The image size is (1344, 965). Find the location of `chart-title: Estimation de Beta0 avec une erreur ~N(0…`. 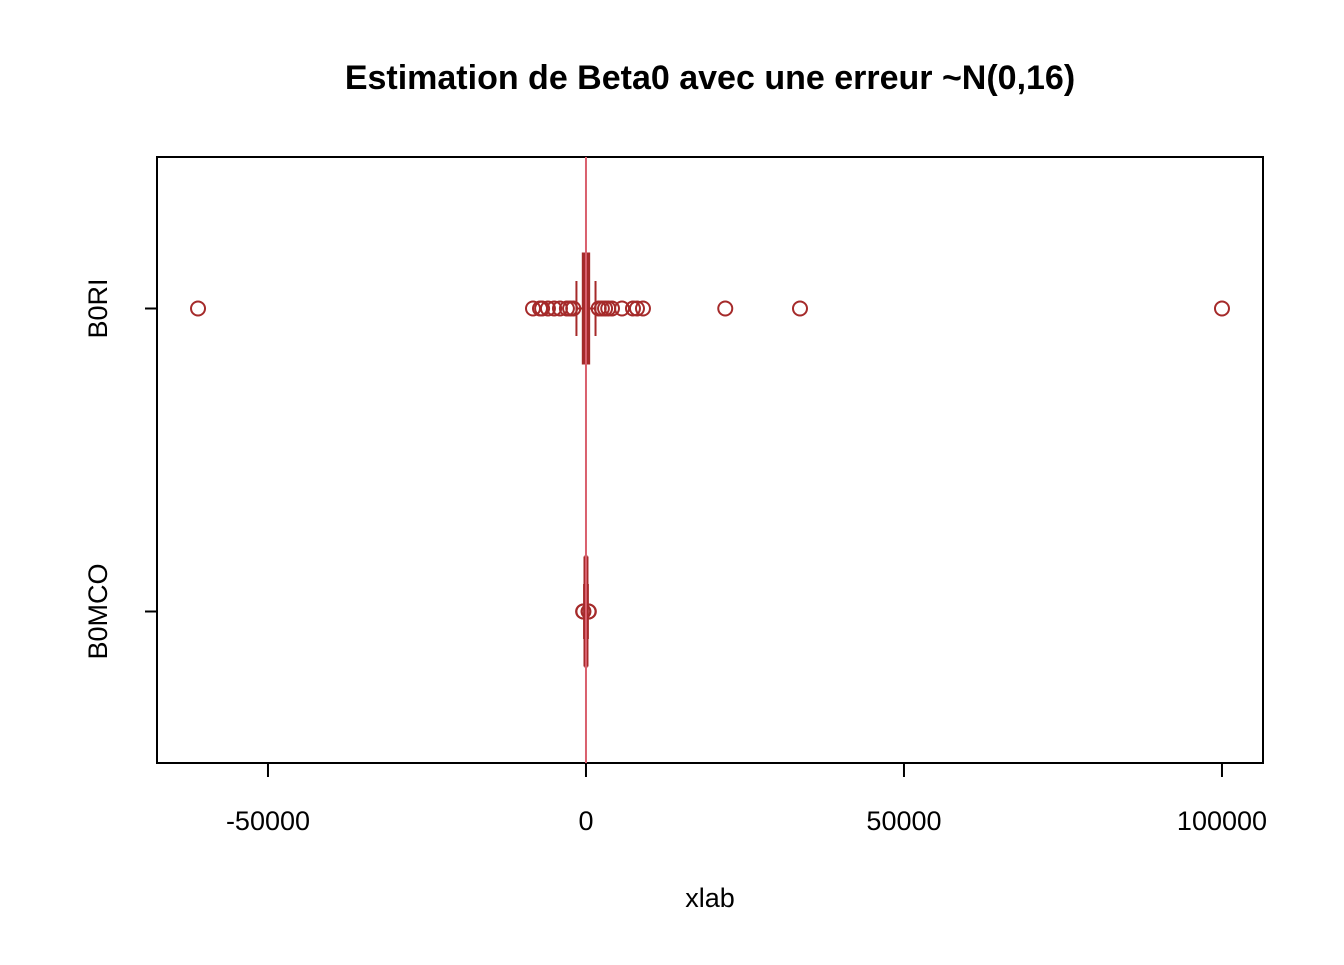

chart-title: Estimation de Beta0 avec une erreur ~N(0… is located at coordinates (710, 78).